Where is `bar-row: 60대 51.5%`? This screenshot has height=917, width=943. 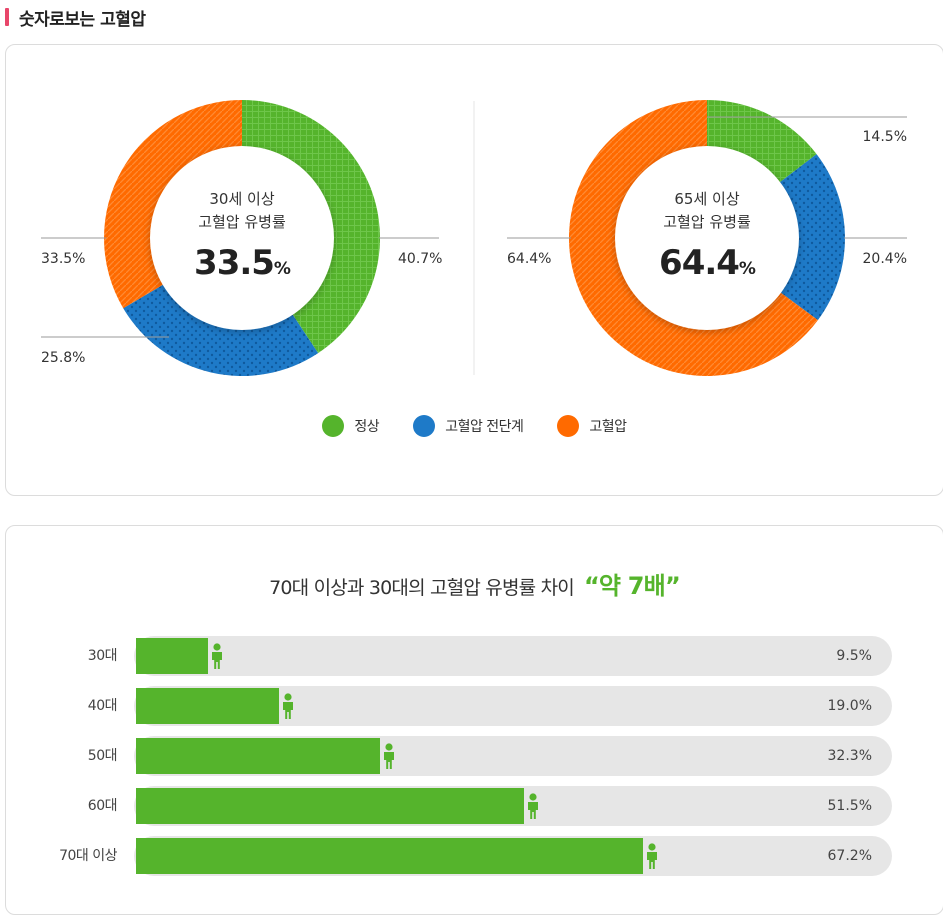
bar-row: 60대 51.5% is located at coordinates (474, 806).